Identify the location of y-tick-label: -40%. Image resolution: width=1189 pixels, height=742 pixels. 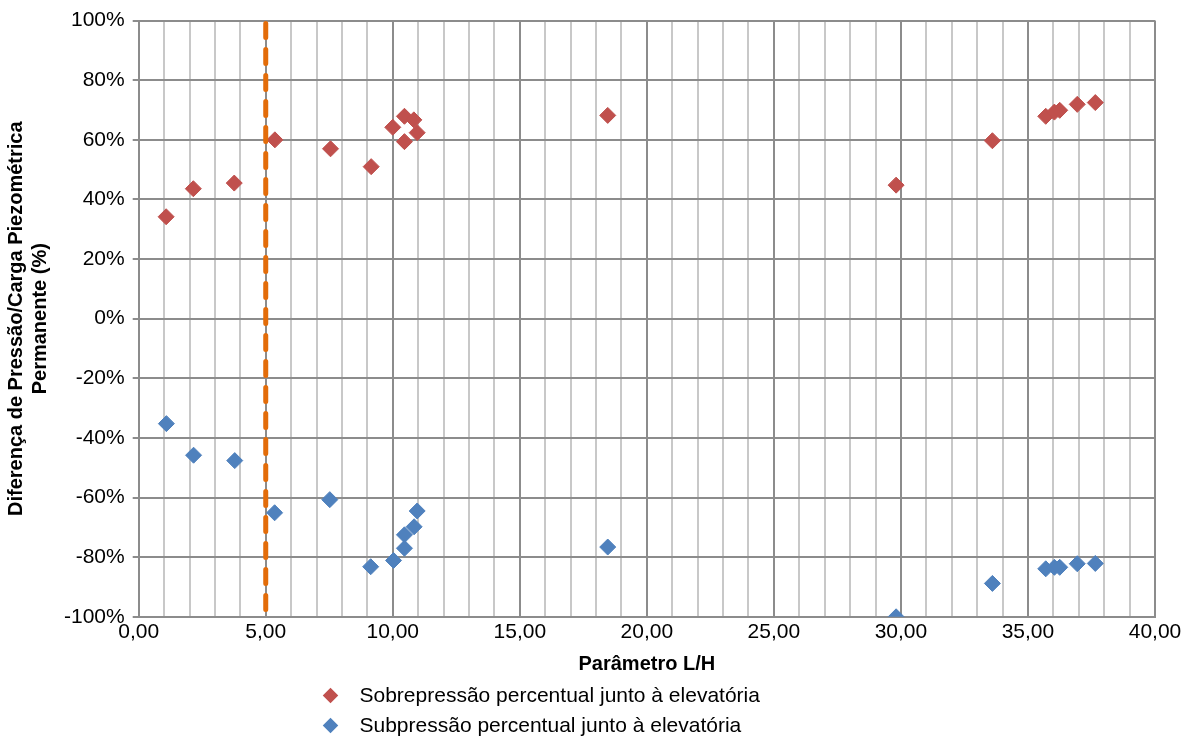
(100, 436).